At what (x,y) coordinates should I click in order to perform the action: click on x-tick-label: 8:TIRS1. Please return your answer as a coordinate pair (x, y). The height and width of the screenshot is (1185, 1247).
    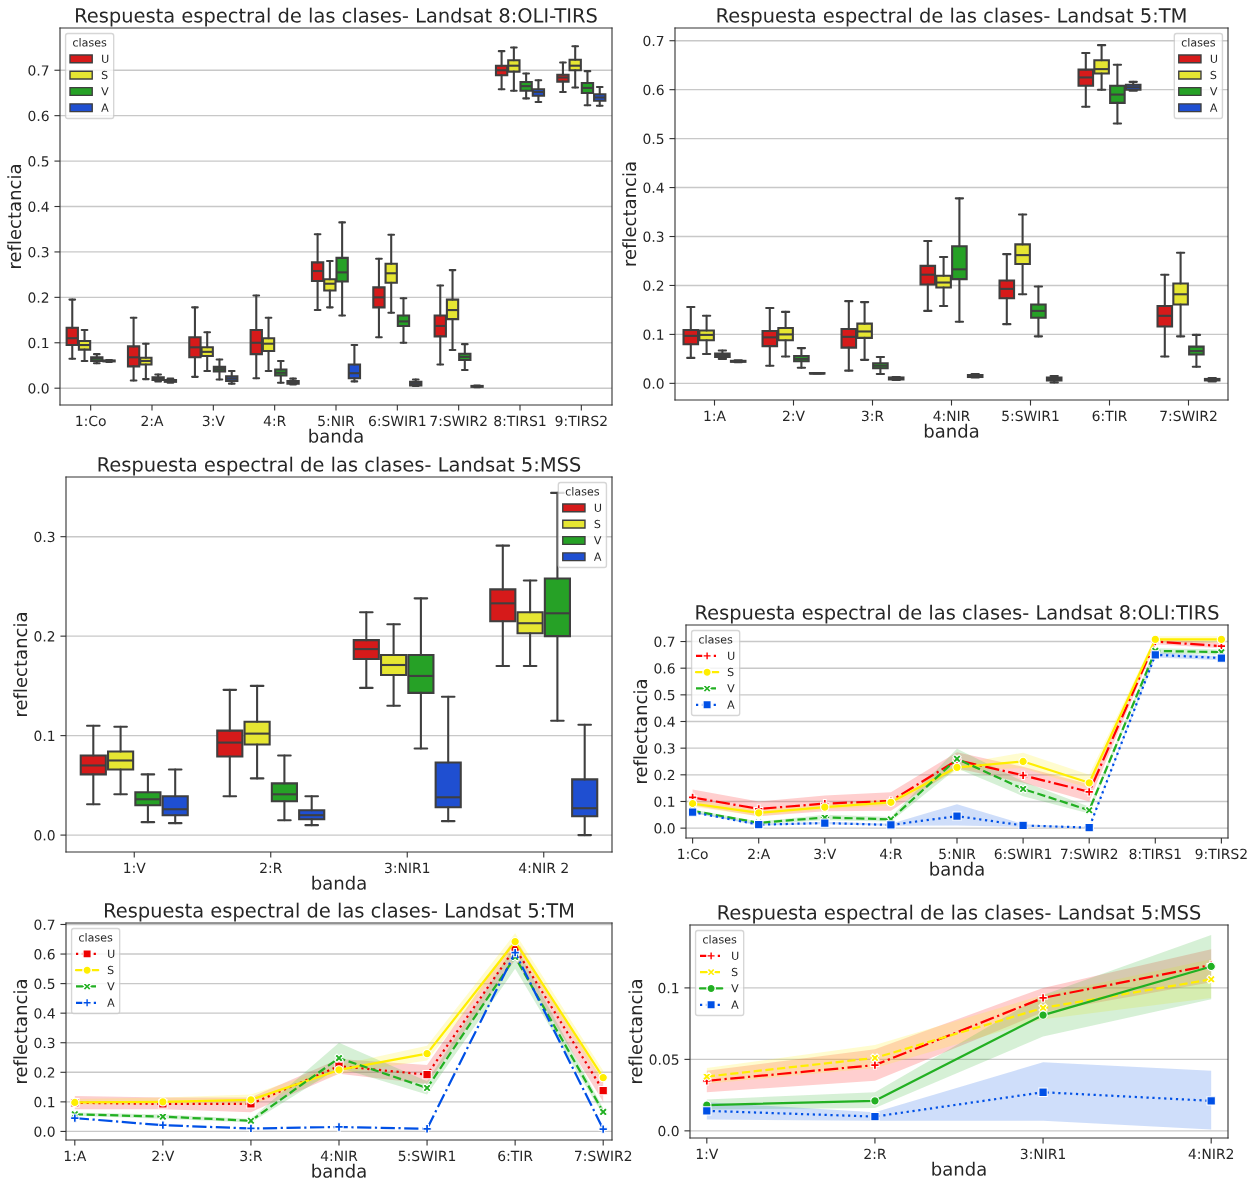
    Looking at the image, I should click on (520, 421).